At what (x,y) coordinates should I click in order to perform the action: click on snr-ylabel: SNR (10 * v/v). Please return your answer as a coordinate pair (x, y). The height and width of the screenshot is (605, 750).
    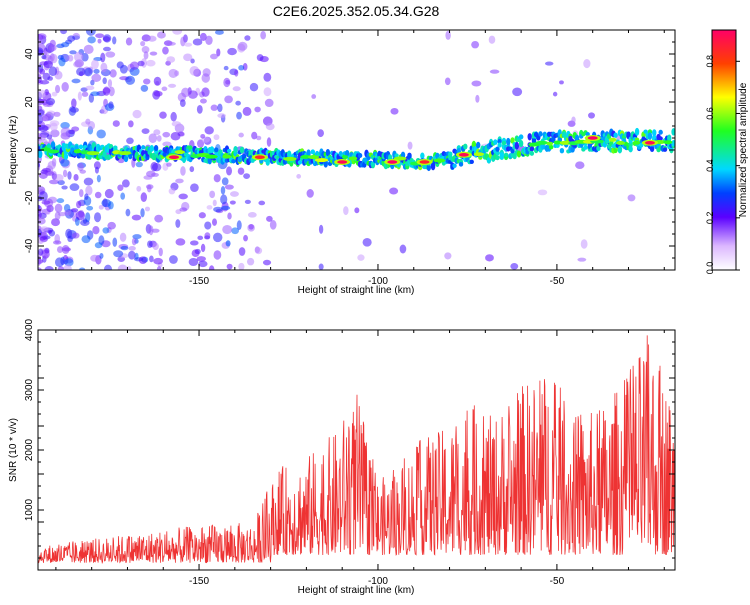
    Looking at the image, I should click on (13, 450).